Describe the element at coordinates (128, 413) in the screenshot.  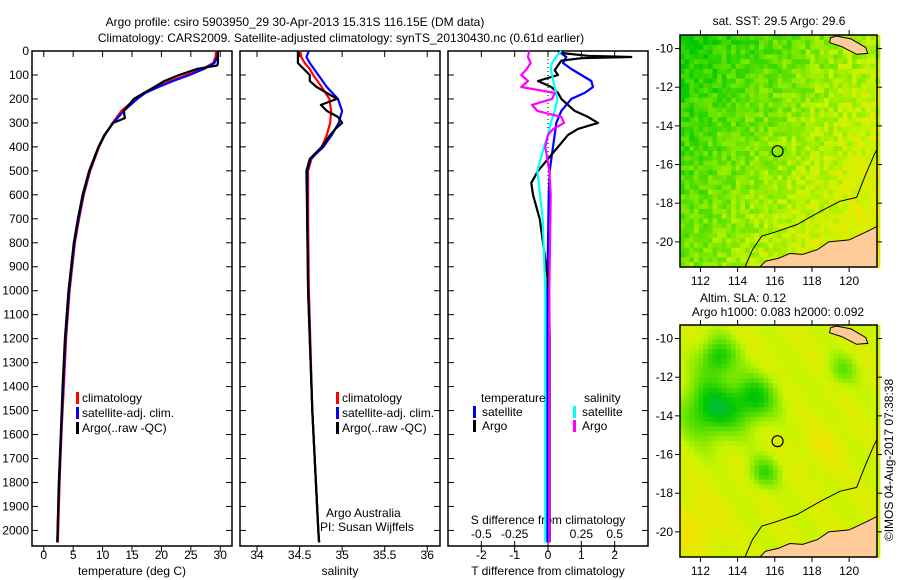
I see `legend-label: satellite-adj. clim.` at that location.